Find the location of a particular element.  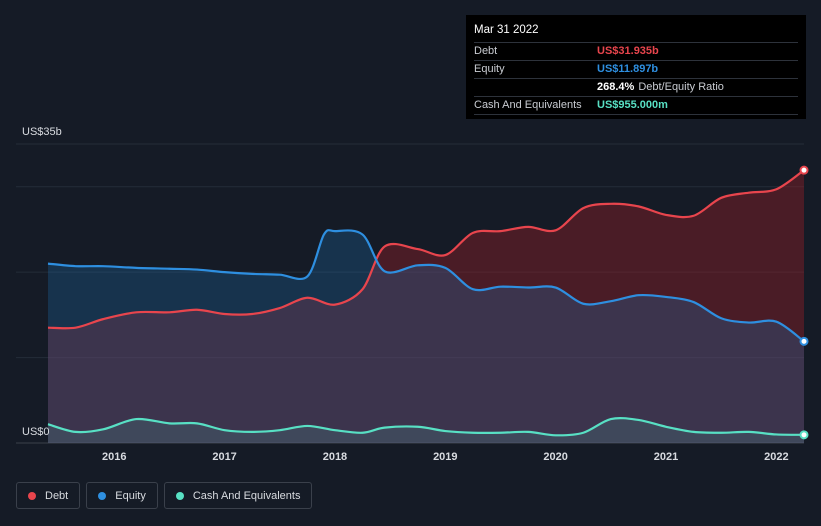

legend-item-equity: Equity is located at coordinates (122, 495).